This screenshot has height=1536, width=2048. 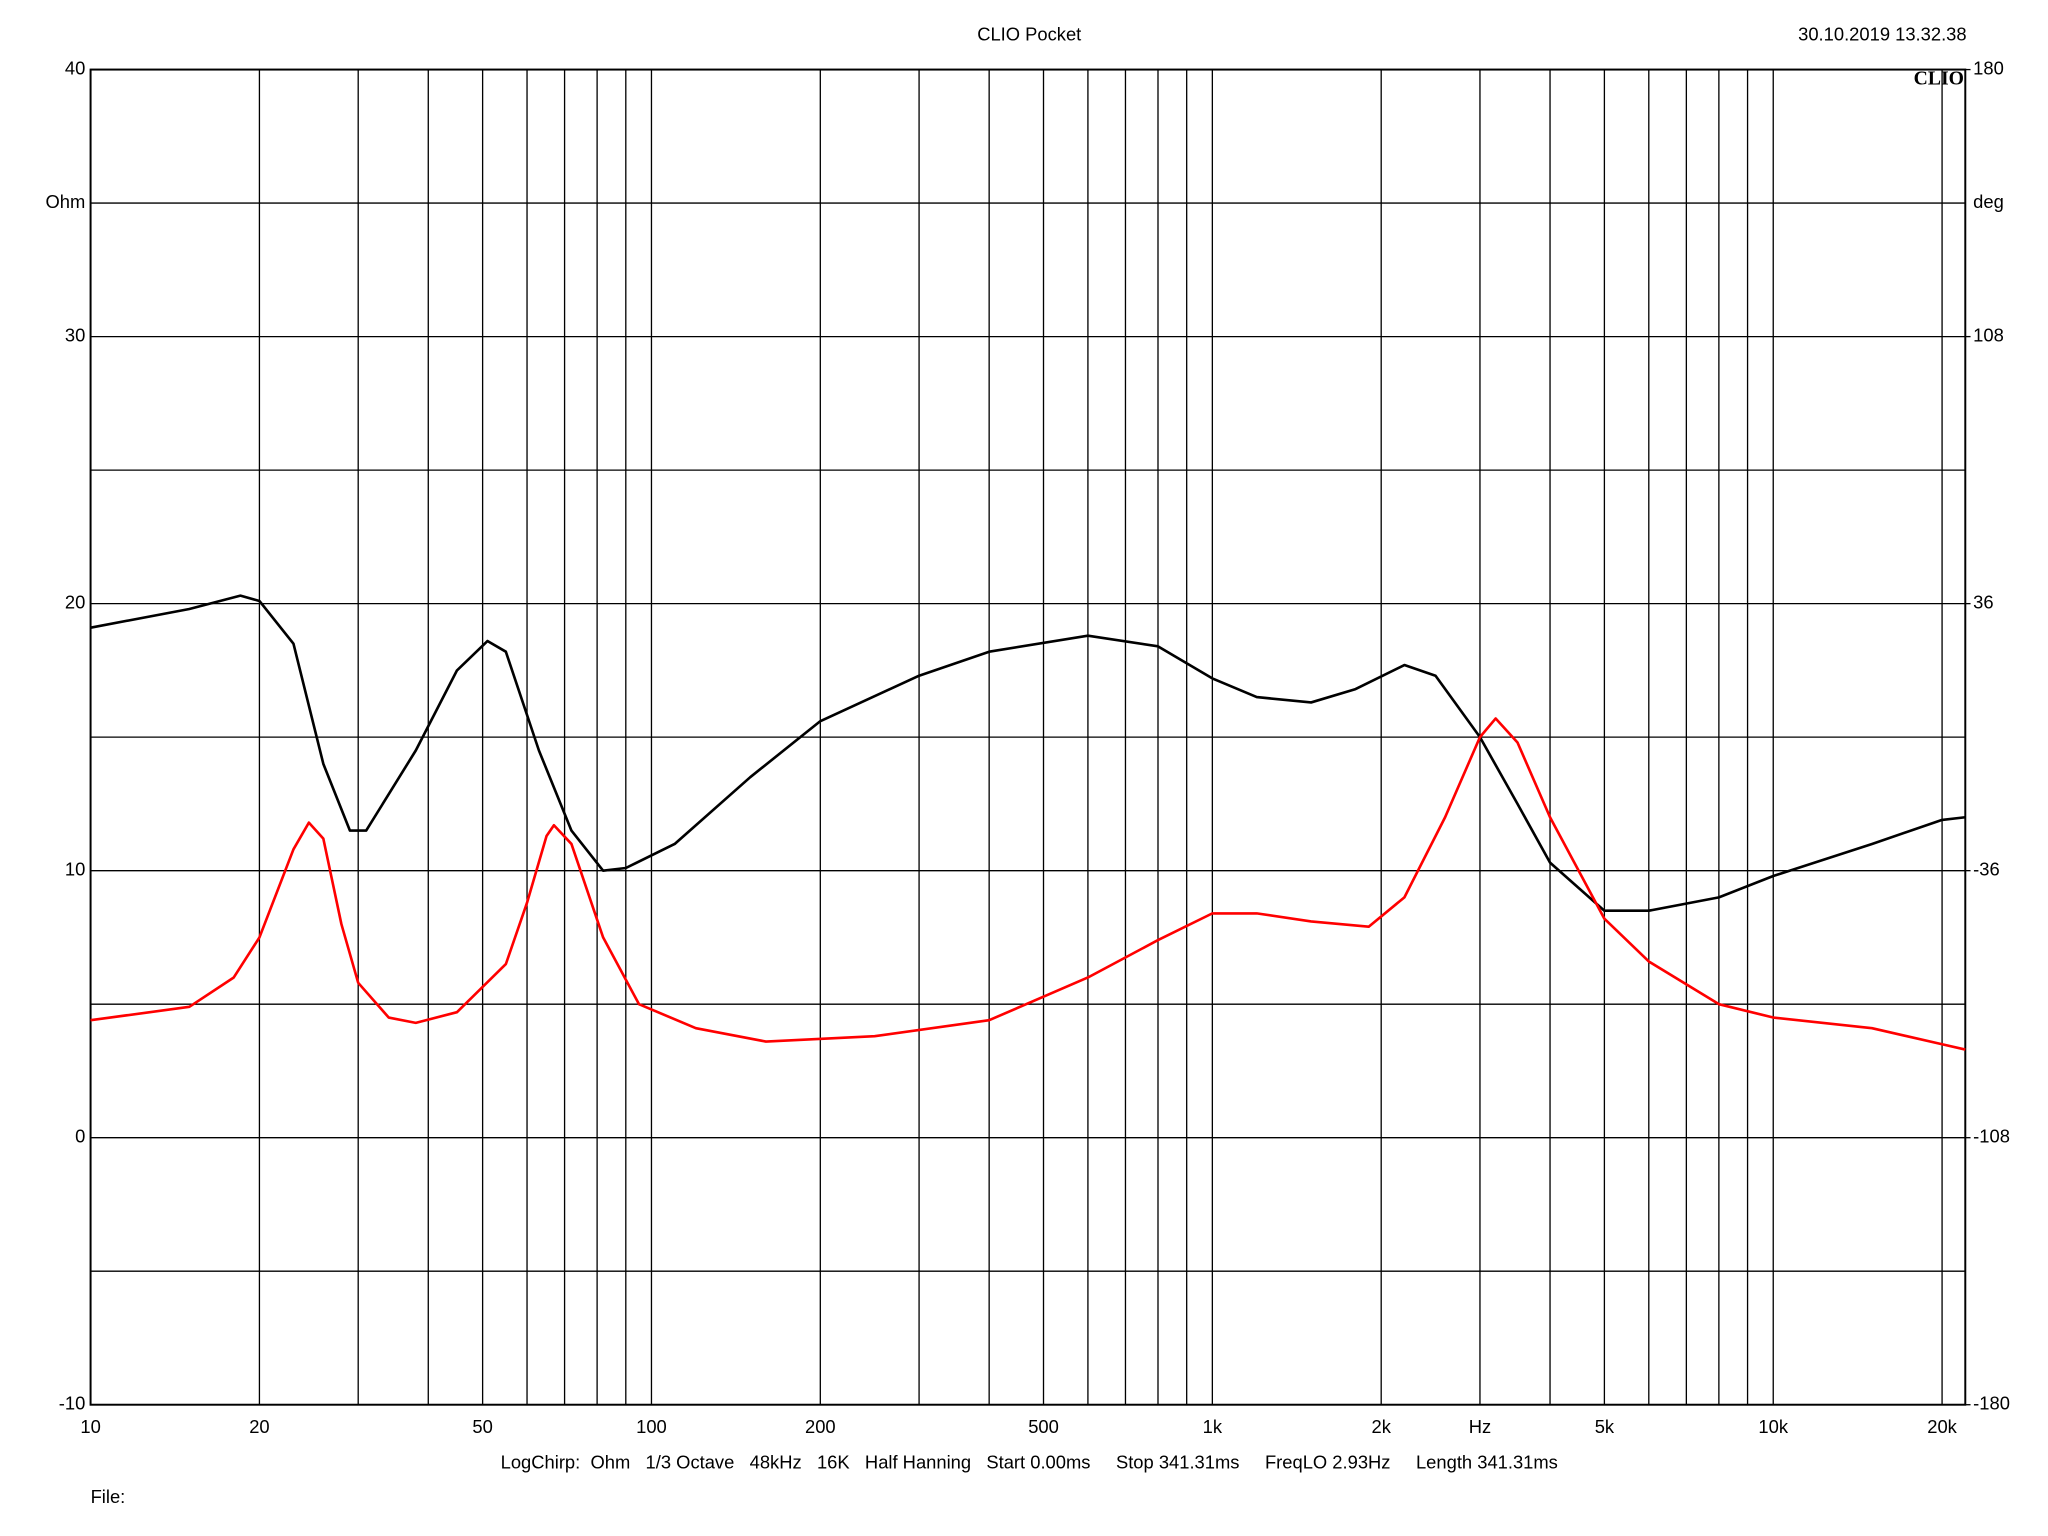 I want to click on x-tick-label: 20, so click(x=259, y=1426).